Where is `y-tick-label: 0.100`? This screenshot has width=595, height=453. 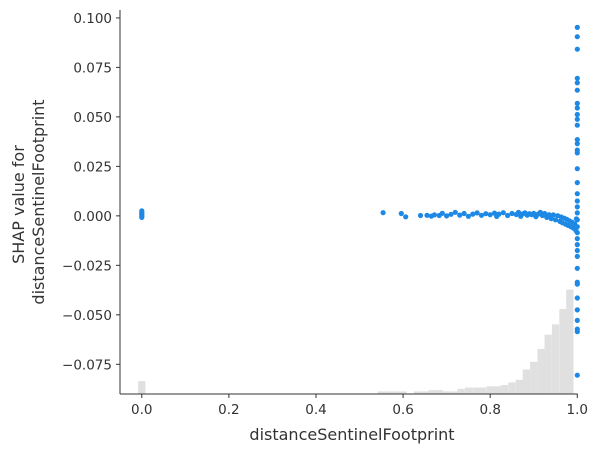 y-tick-label: 0.100 is located at coordinates (92, 19).